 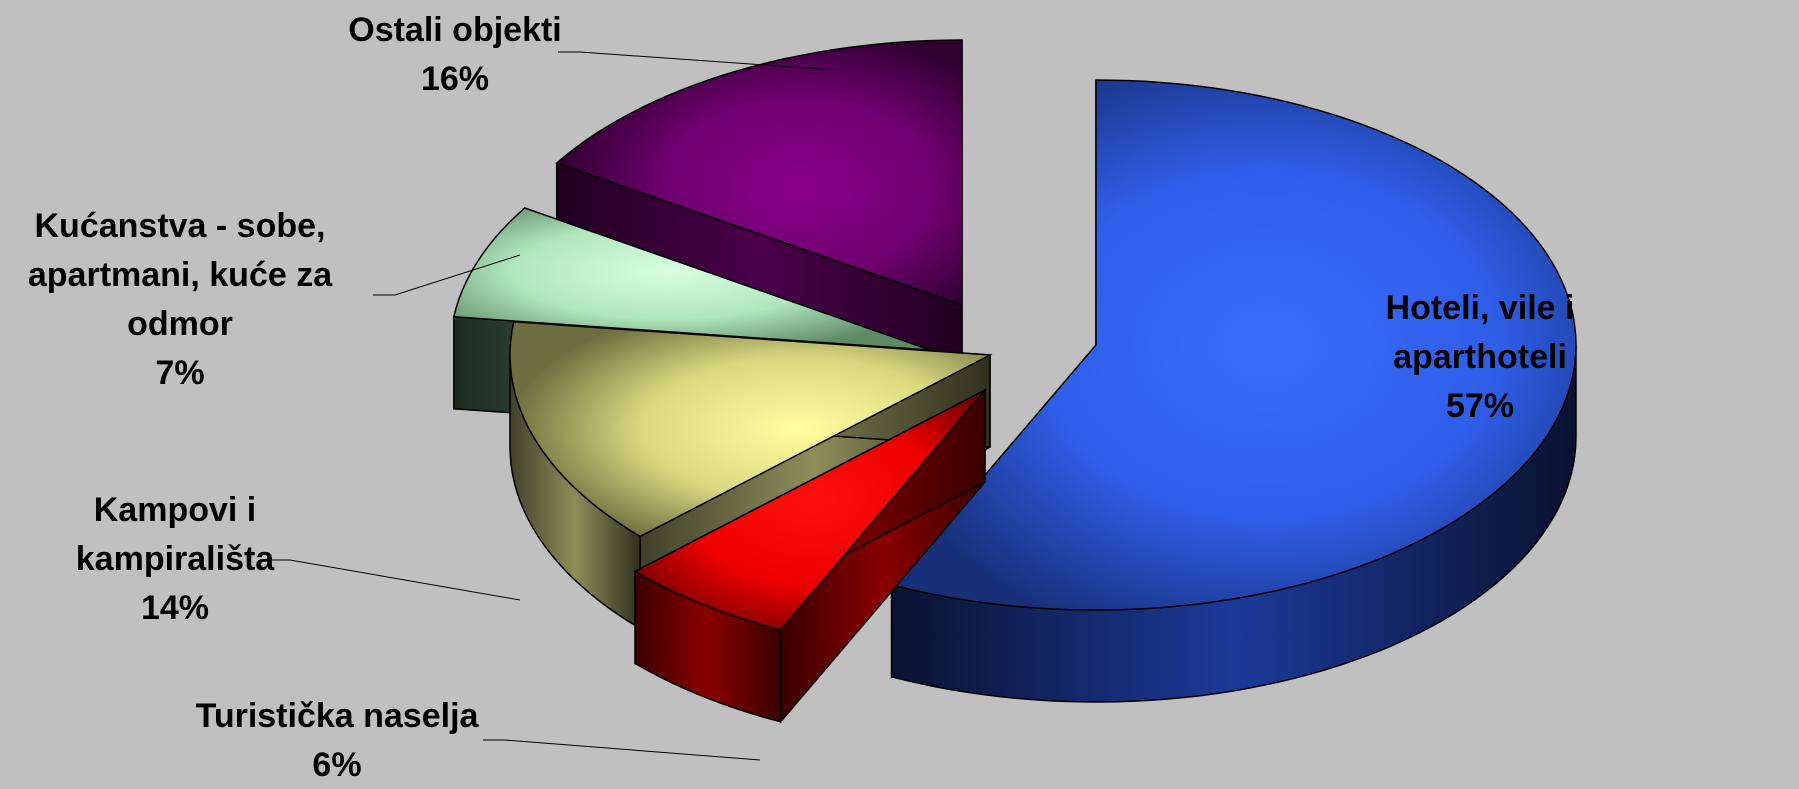 What do you see at coordinates (455, 79) in the screenshot?
I see `slice-percent-label: 16%` at bounding box center [455, 79].